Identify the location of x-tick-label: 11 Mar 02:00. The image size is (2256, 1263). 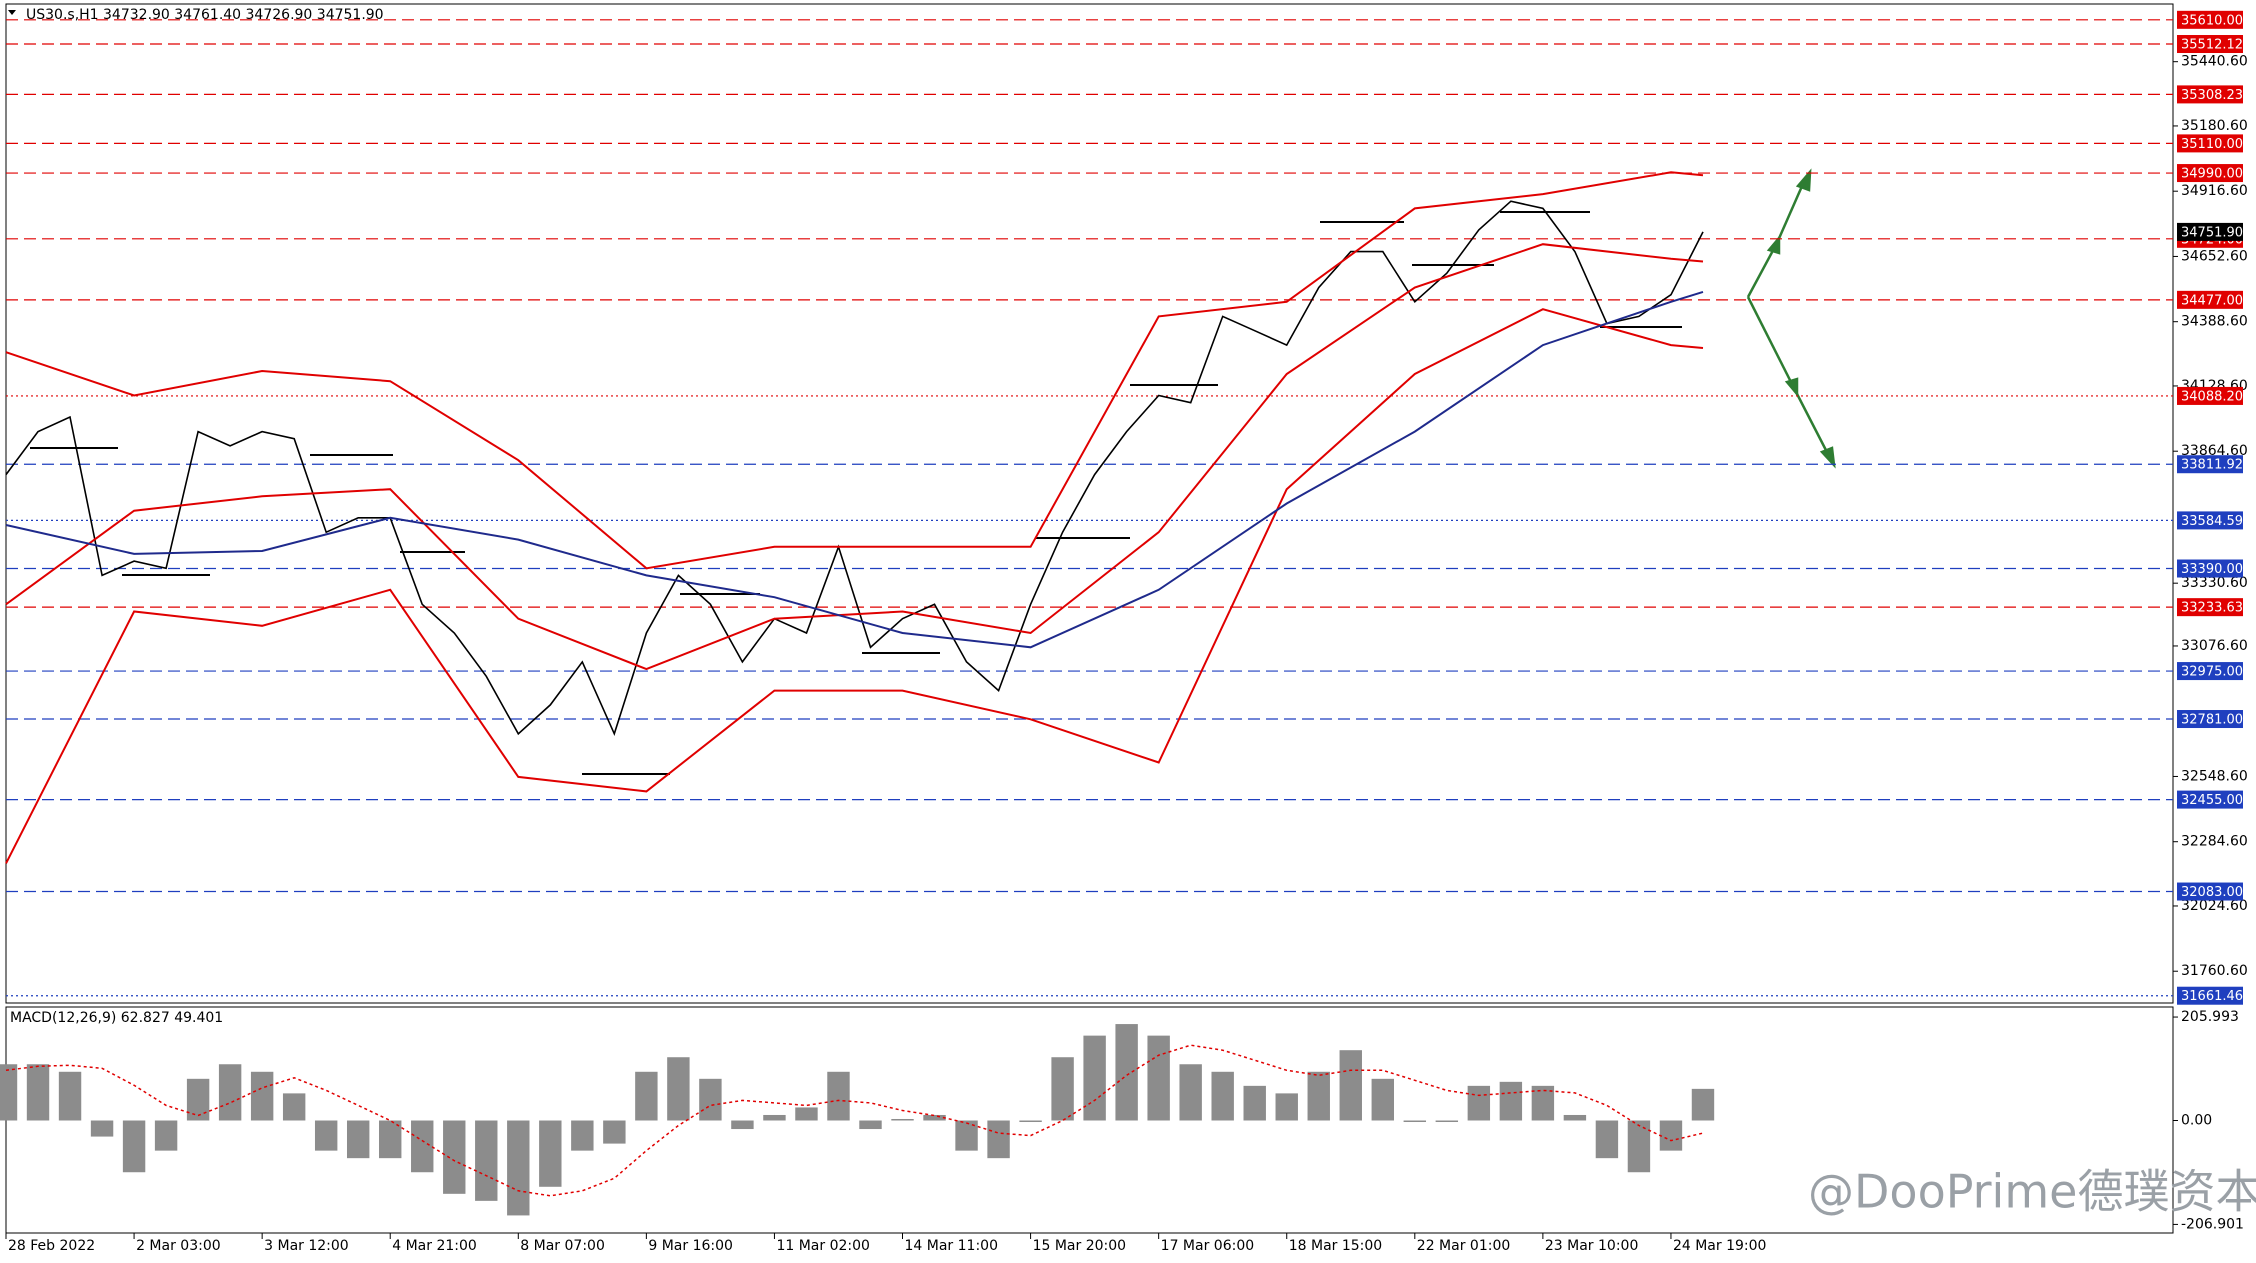
(822, 1246).